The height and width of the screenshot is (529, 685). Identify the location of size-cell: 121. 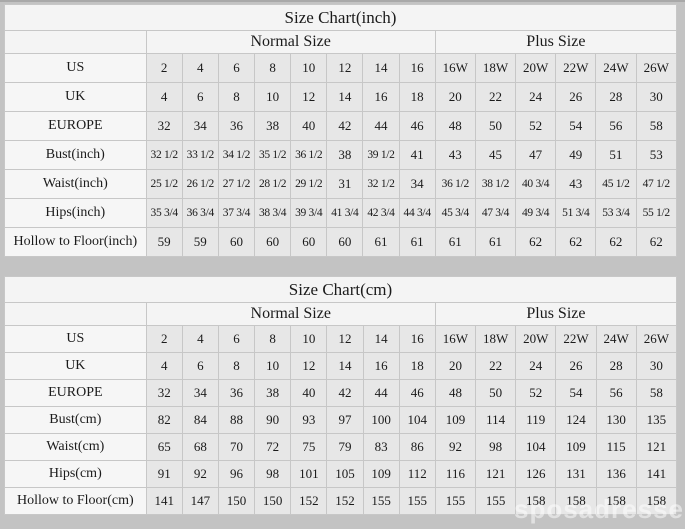
(496, 474).